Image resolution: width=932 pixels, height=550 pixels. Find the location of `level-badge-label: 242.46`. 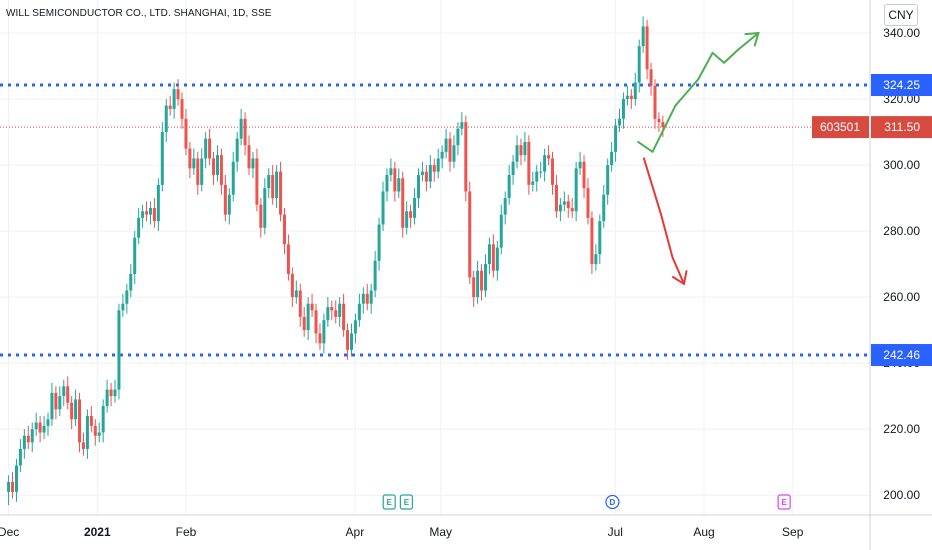

level-badge-label: 242.46 is located at coordinates (901, 355).